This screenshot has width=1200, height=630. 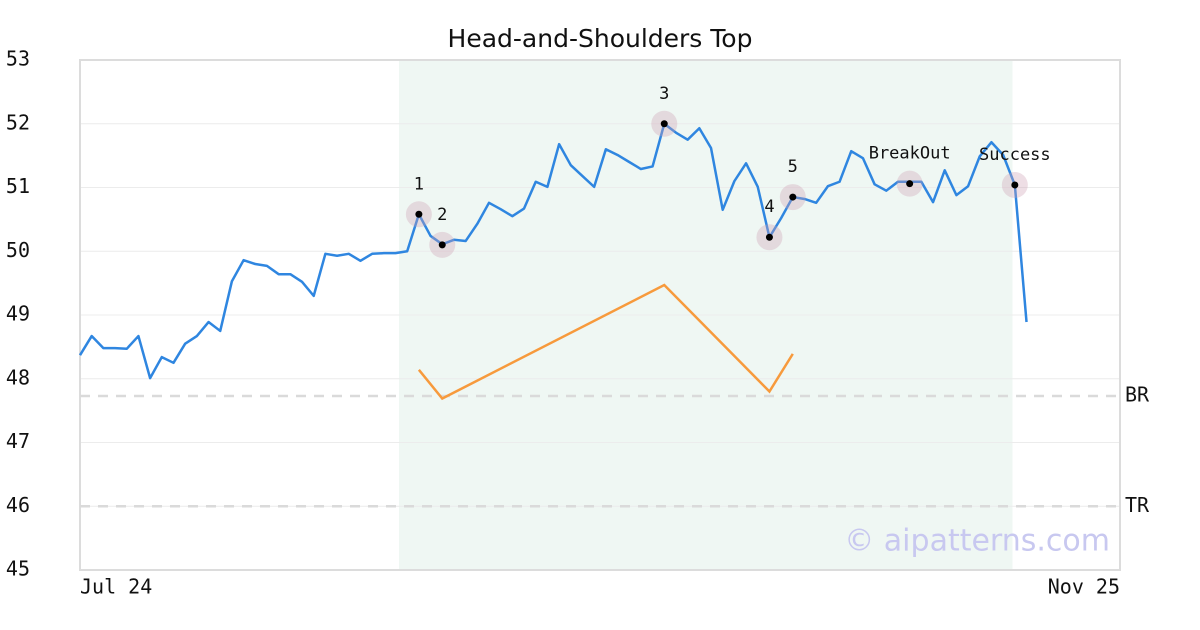 What do you see at coordinates (600, 38) in the screenshot?
I see `chart-title: Head-and-Shoulders Top` at bounding box center [600, 38].